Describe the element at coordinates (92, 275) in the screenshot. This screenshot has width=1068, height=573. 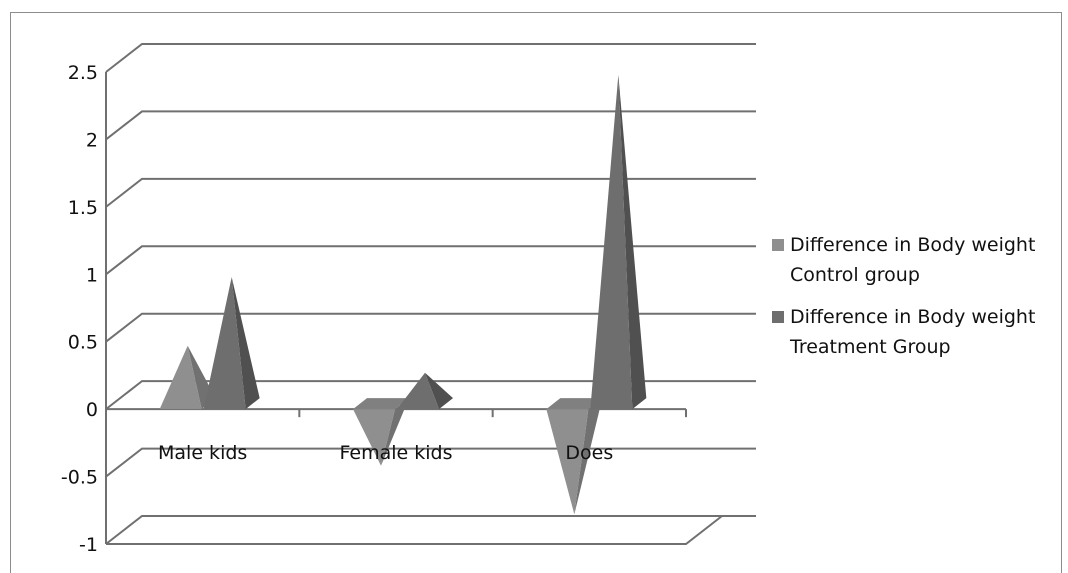
I see `y-tick-label: 1` at that location.